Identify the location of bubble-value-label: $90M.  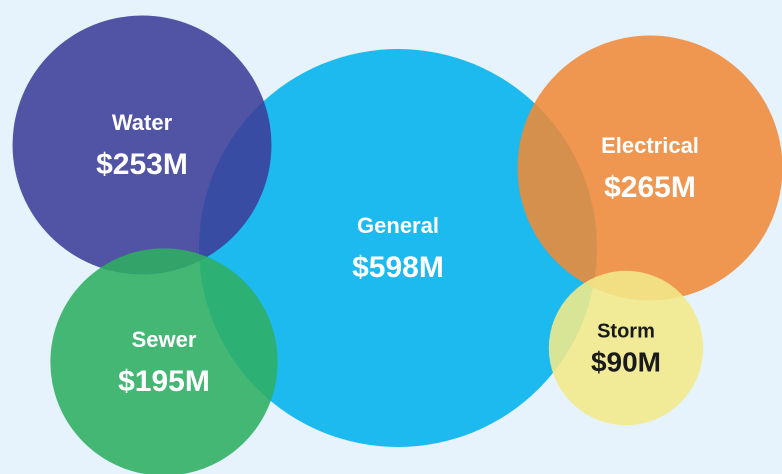
(626, 361).